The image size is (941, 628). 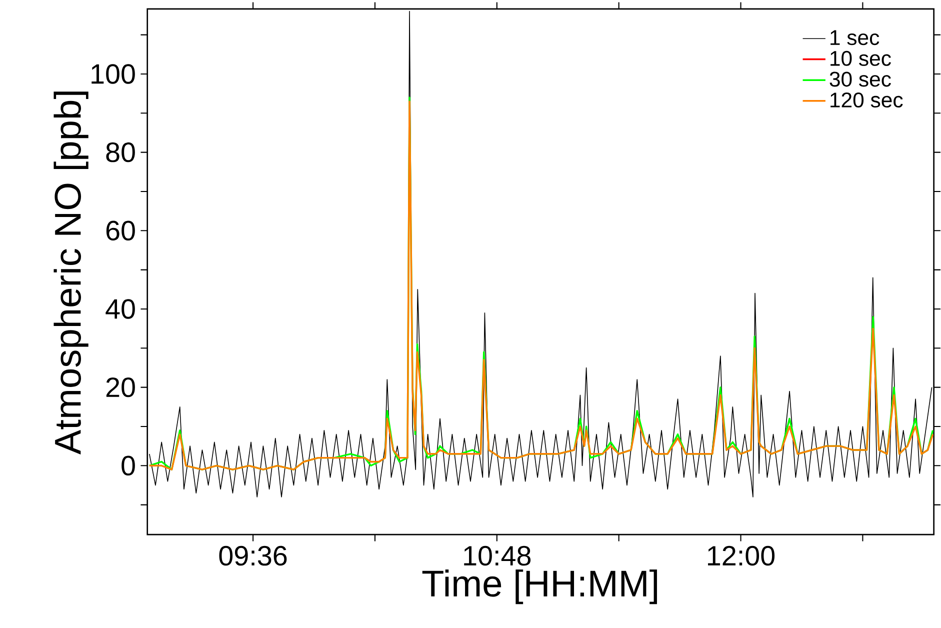 What do you see at coordinates (120, 230) in the screenshot?
I see `y-tick-label: 60` at bounding box center [120, 230].